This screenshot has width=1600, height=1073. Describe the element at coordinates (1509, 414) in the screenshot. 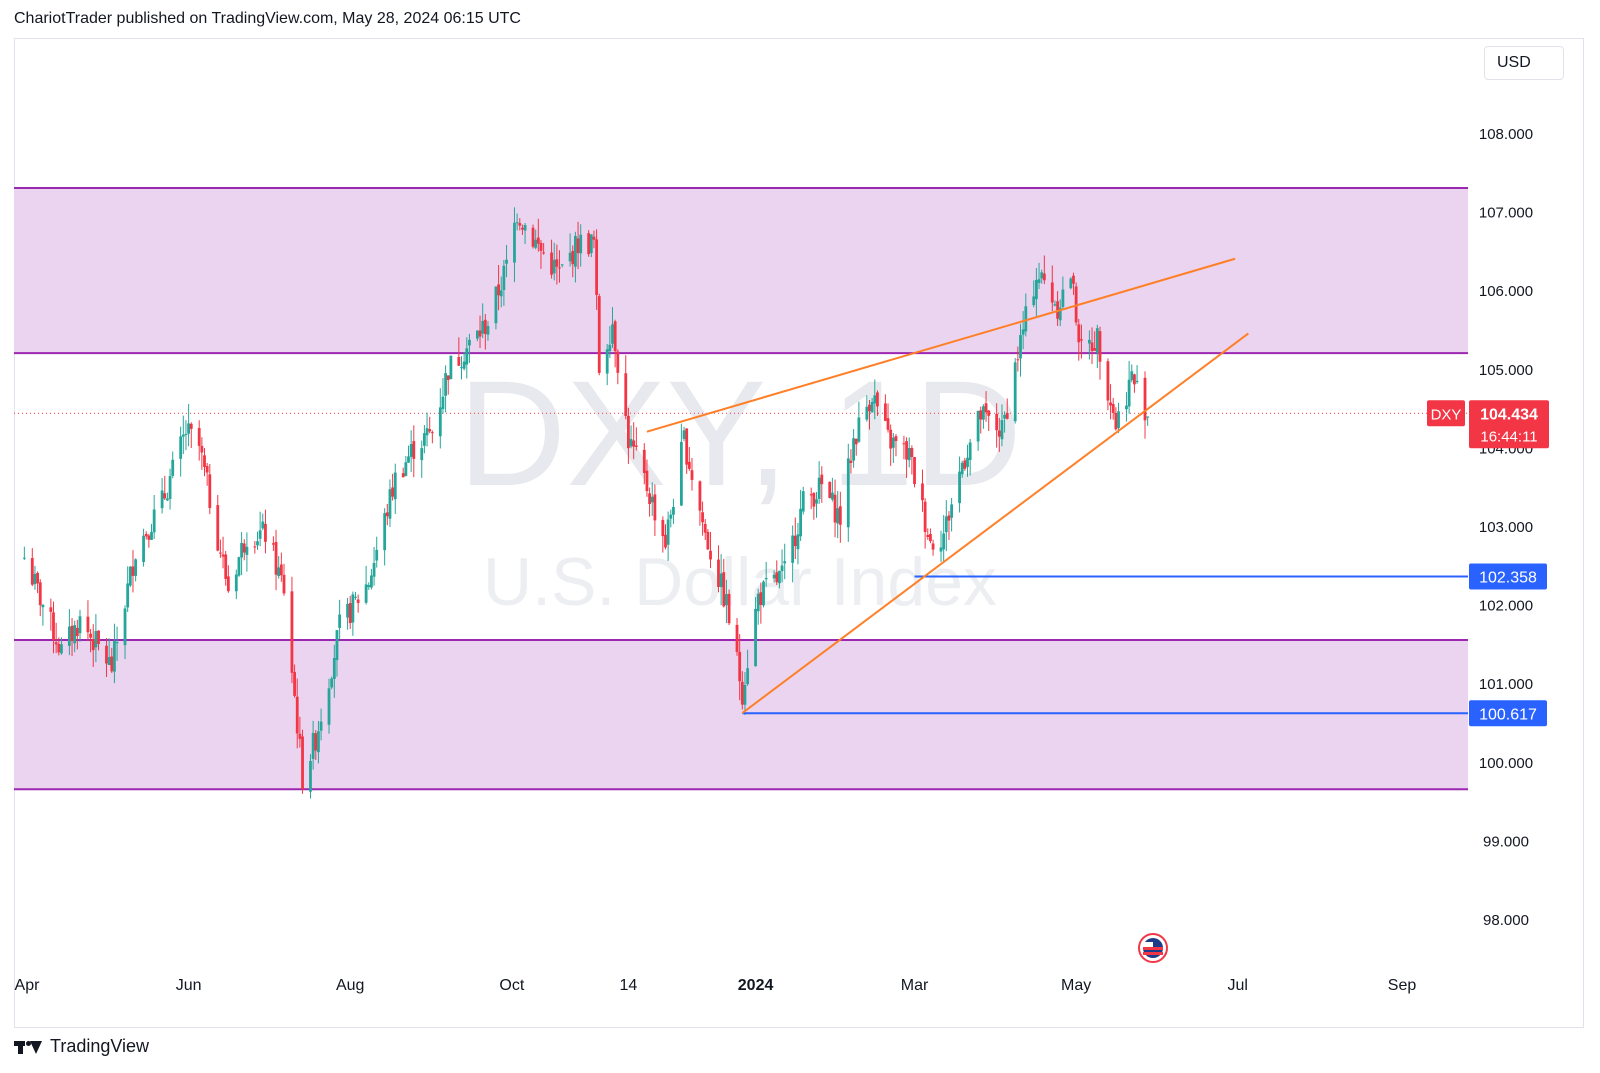

I see `last-price-label: 104.434` at that location.